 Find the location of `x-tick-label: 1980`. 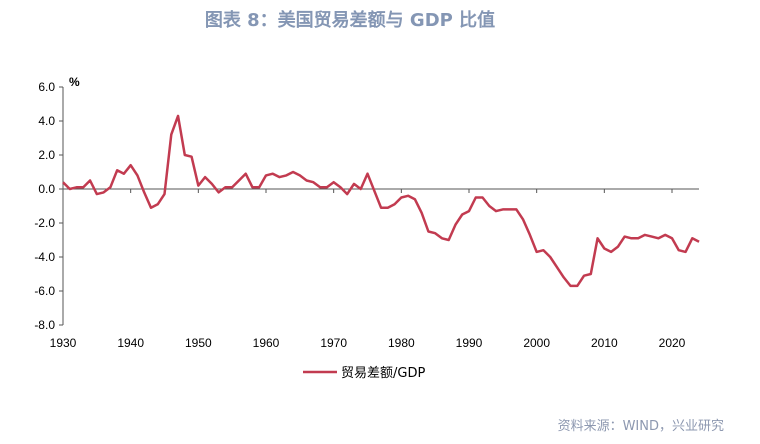

x-tick-label: 1980 is located at coordinates (401, 343).